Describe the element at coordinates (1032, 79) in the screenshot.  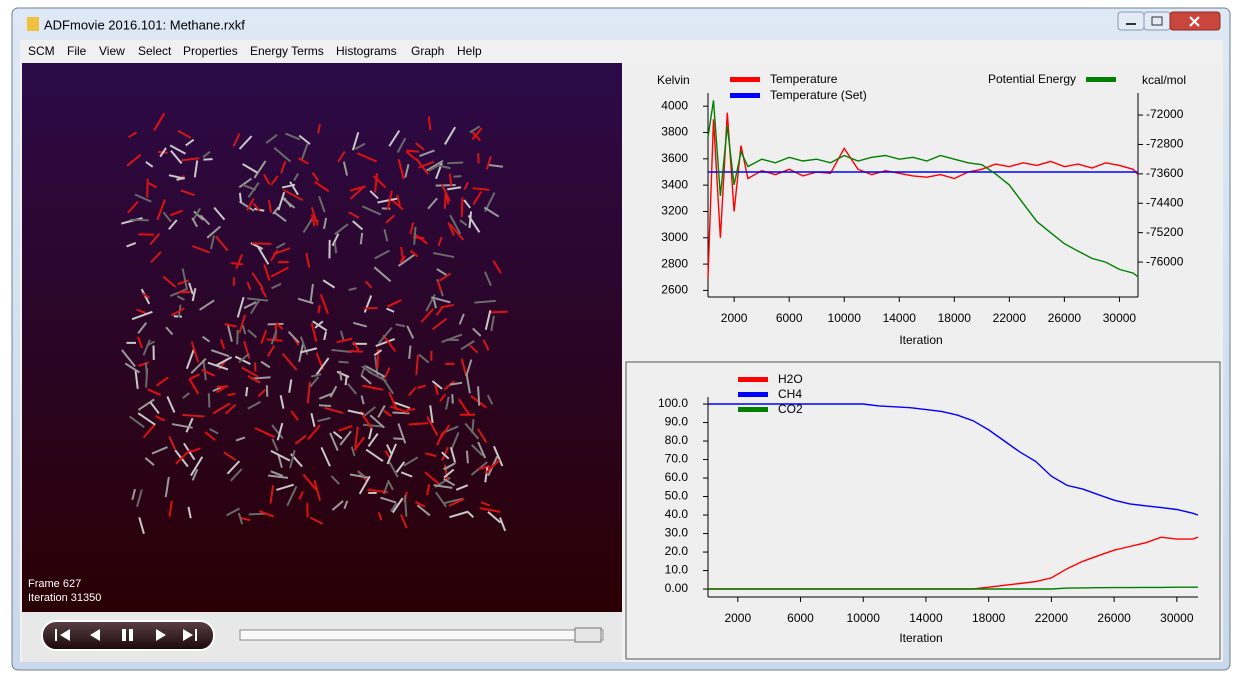
I see `legend-label: Potential Energy` at that location.